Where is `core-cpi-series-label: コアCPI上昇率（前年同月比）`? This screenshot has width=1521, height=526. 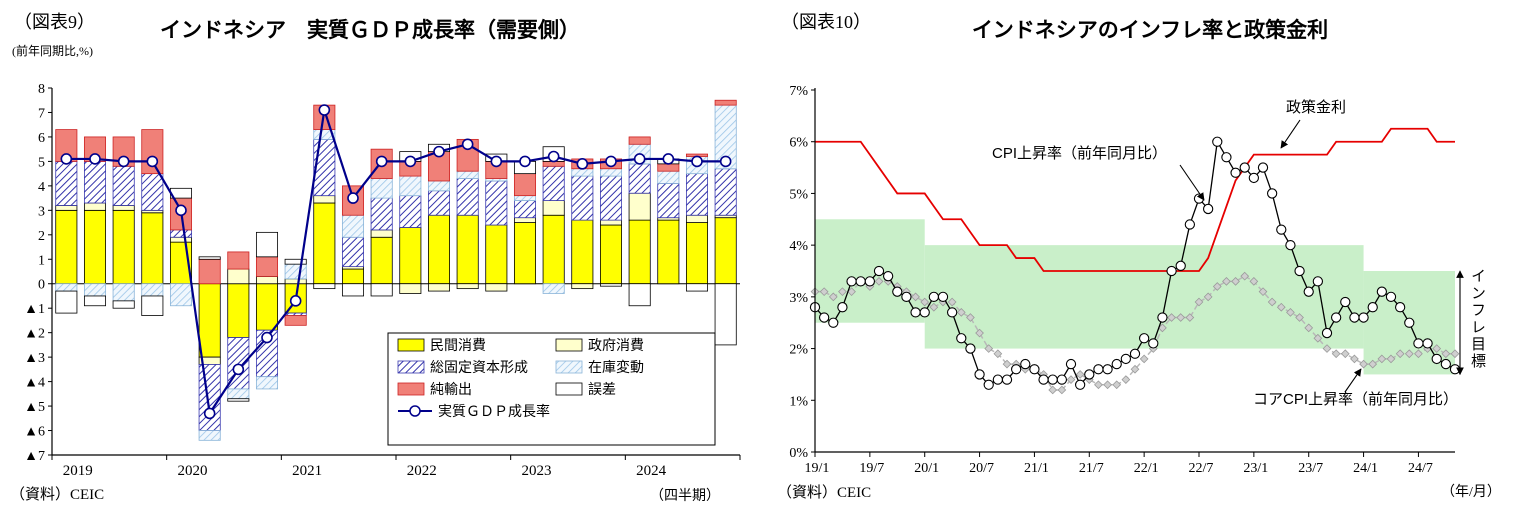
core-cpi-series-label: コアCPI上昇率（前年同月比） is located at coordinates (1355, 399).